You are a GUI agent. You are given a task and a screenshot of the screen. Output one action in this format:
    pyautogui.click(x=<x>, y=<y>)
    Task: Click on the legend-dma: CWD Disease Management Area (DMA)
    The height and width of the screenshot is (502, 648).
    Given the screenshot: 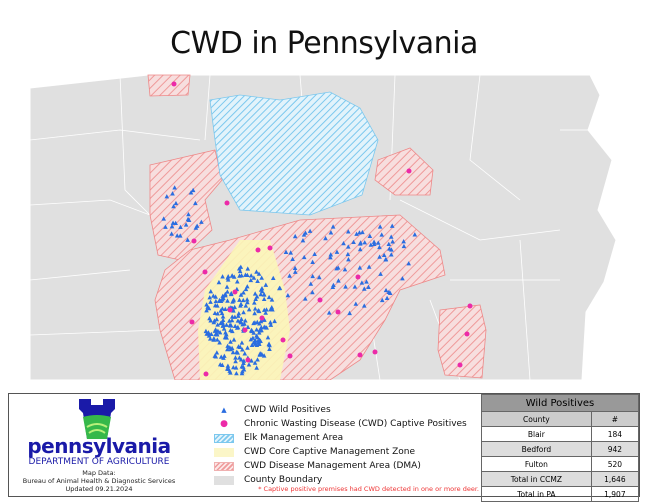 What is the action you would take?
    pyautogui.click(x=317, y=466)
    